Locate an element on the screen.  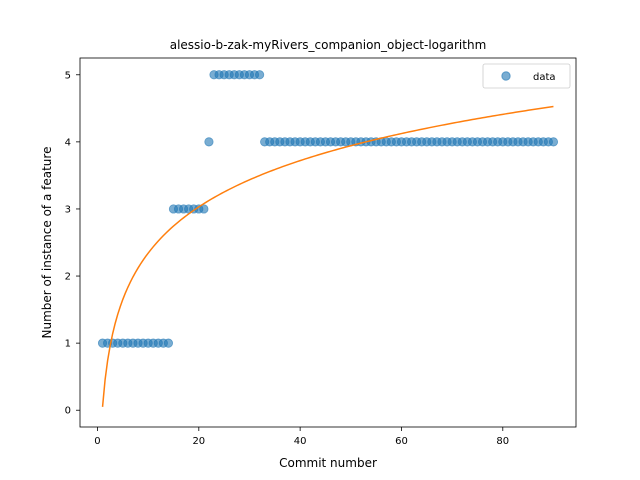
x-tick-label: 40 is located at coordinates (300, 441).